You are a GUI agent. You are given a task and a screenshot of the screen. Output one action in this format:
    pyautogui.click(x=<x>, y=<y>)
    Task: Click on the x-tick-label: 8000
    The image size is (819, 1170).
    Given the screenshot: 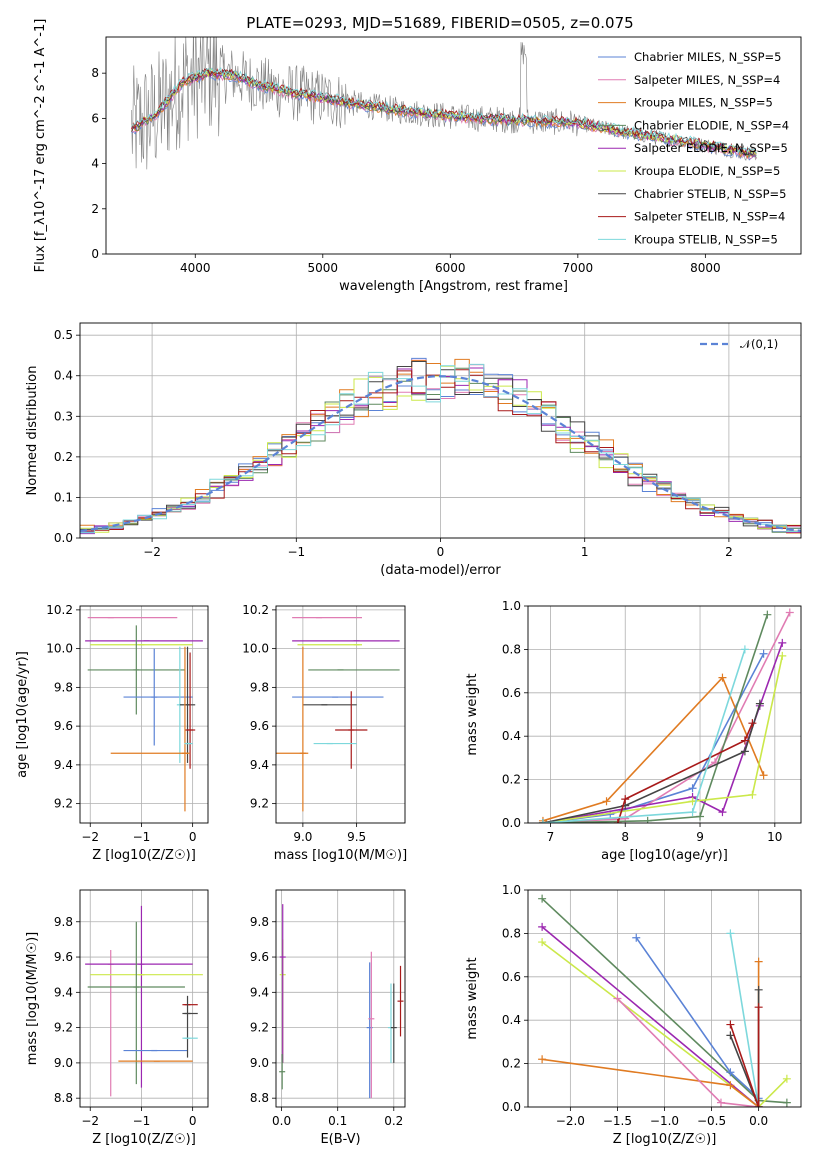 What is the action you would take?
    pyautogui.click(x=705, y=268)
    